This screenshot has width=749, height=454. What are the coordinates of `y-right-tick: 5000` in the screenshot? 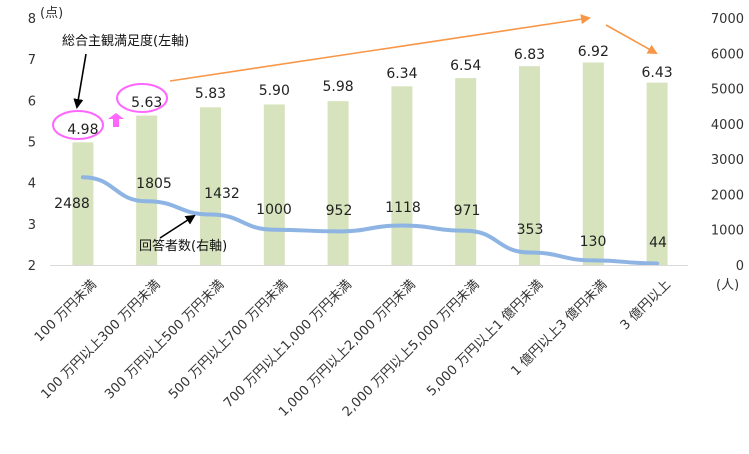 It's located at (727, 90).